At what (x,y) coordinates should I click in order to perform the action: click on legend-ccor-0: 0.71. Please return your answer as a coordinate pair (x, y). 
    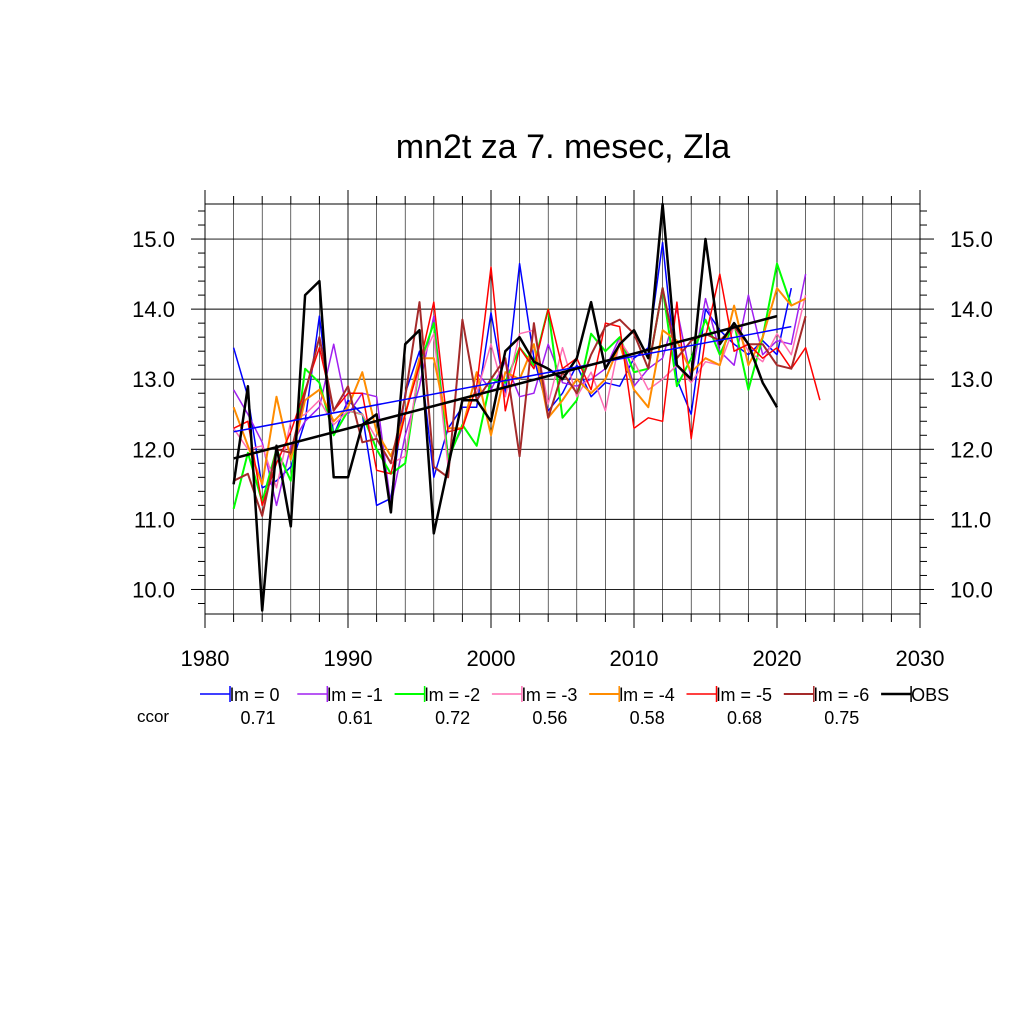
    Looking at the image, I should click on (257, 718).